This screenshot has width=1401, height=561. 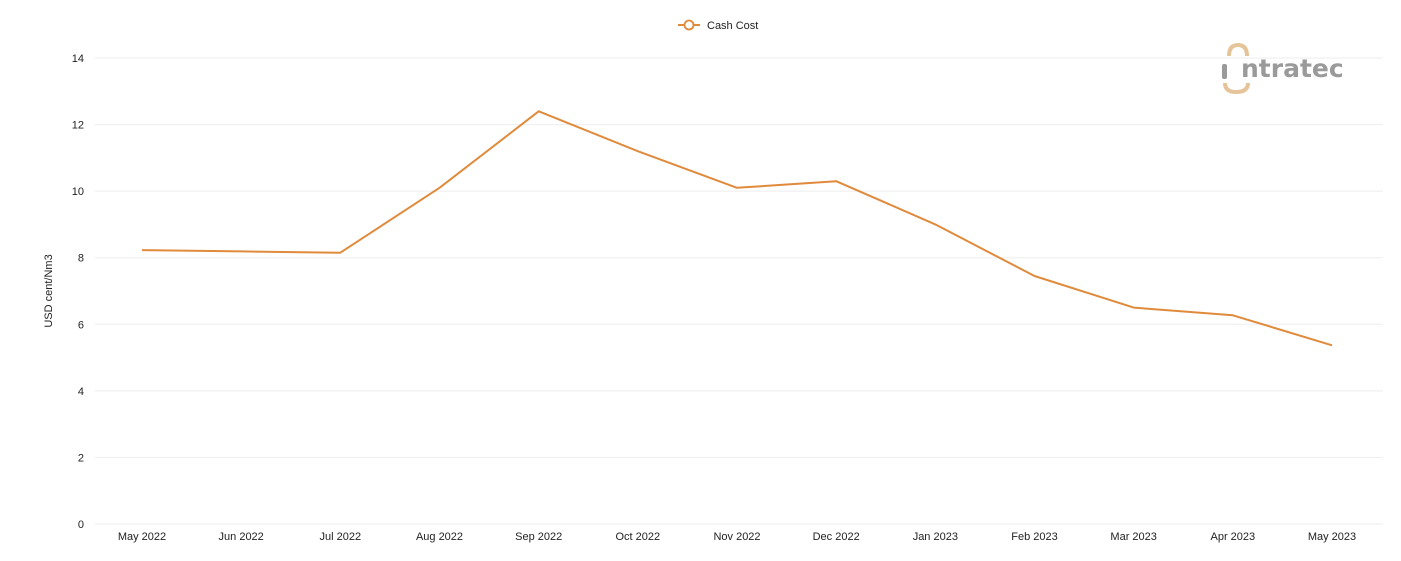 What do you see at coordinates (78, 292) in the screenshot?
I see `y-axis-ticks: 0 2 4 6 8 10 12 14` at bounding box center [78, 292].